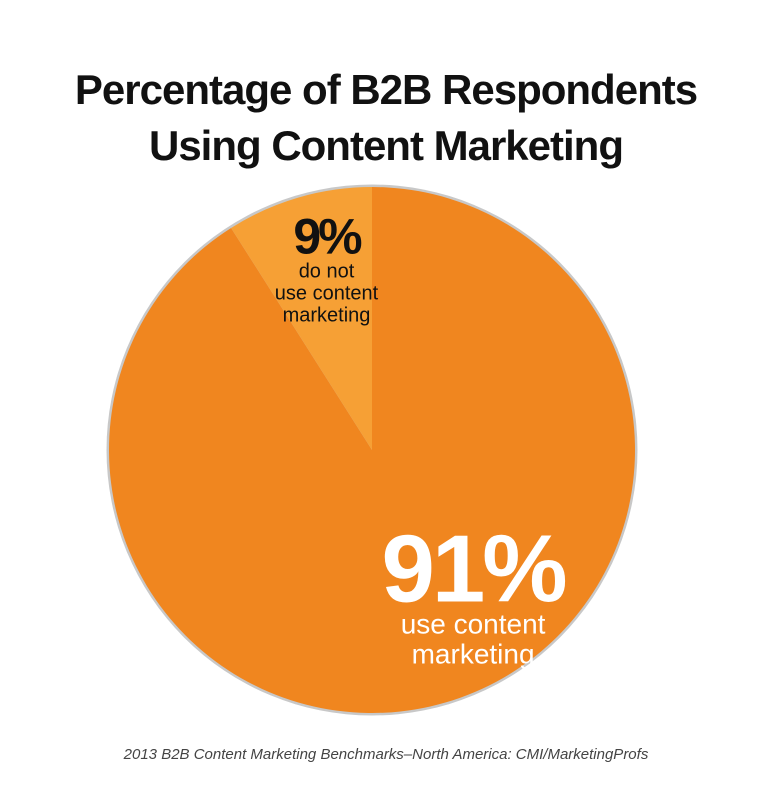 Image resolution: width=772 pixels, height=800 pixels. Describe the element at coordinates (474, 568) in the screenshot. I see `slice-value-use: 91%` at that location.